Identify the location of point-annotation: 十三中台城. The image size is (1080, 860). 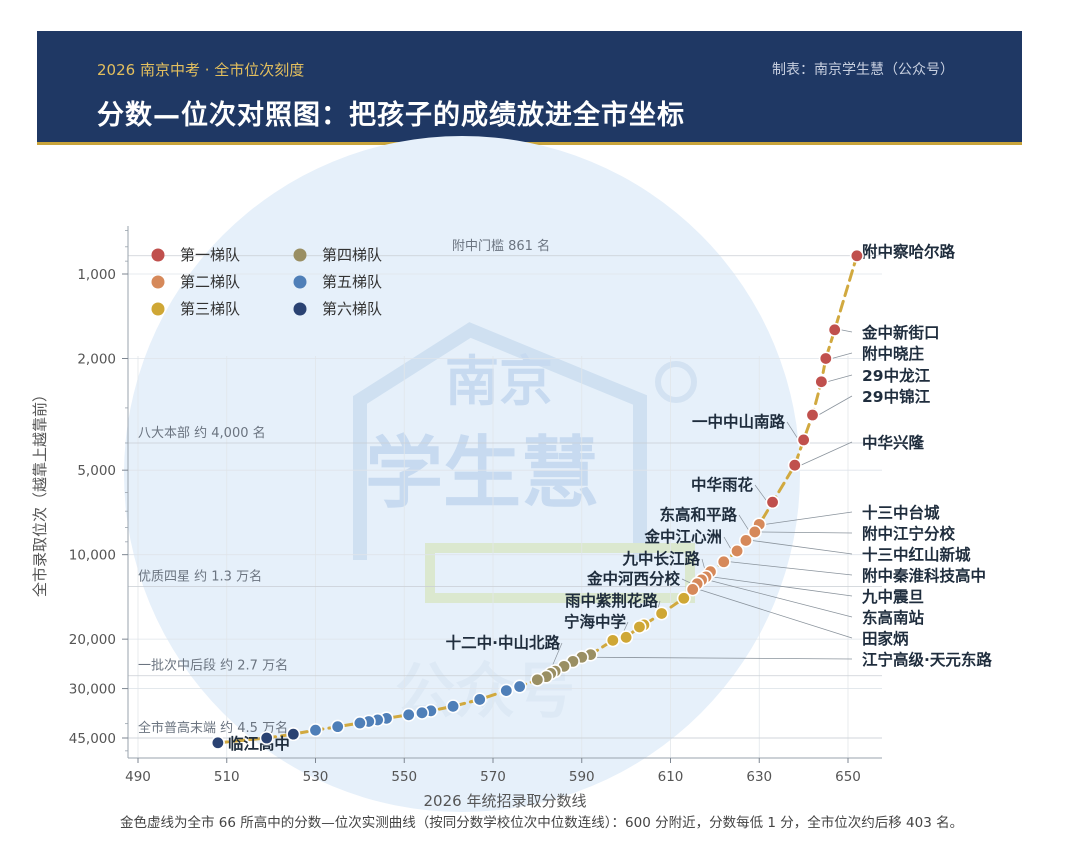
(901, 512).